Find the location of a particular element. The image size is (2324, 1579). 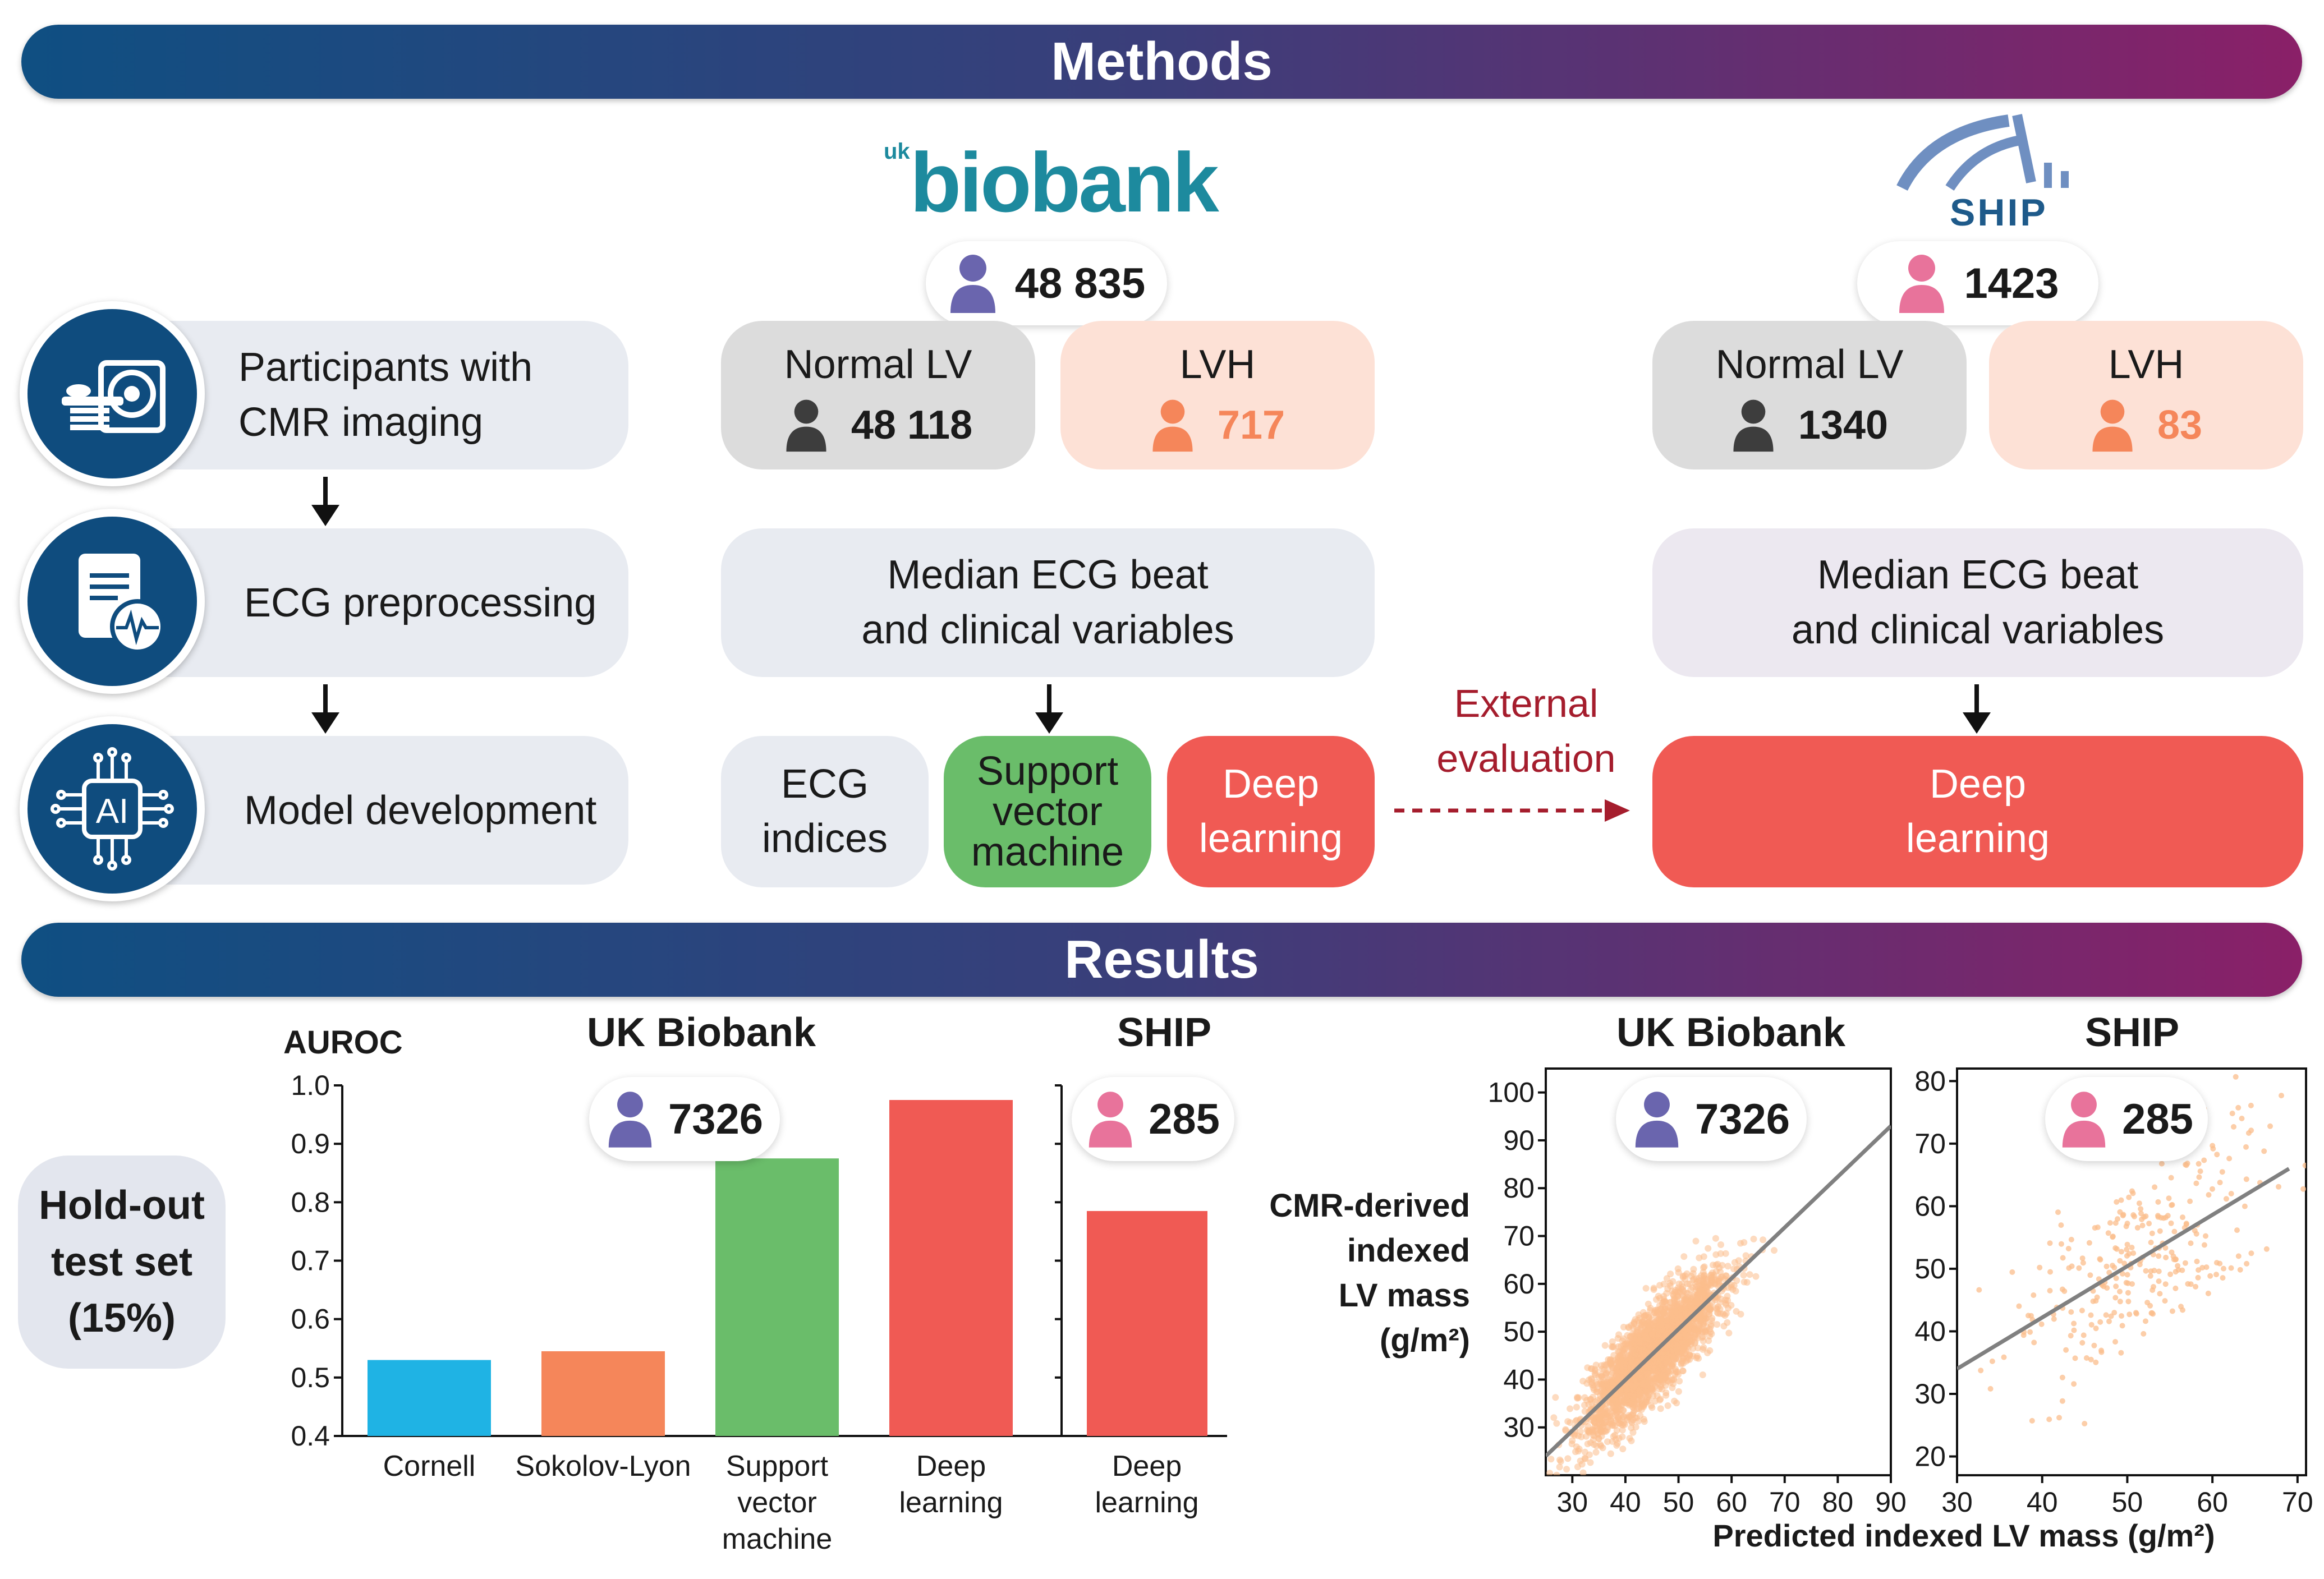

step-model-label: Model development is located at coordinates (420, 811).